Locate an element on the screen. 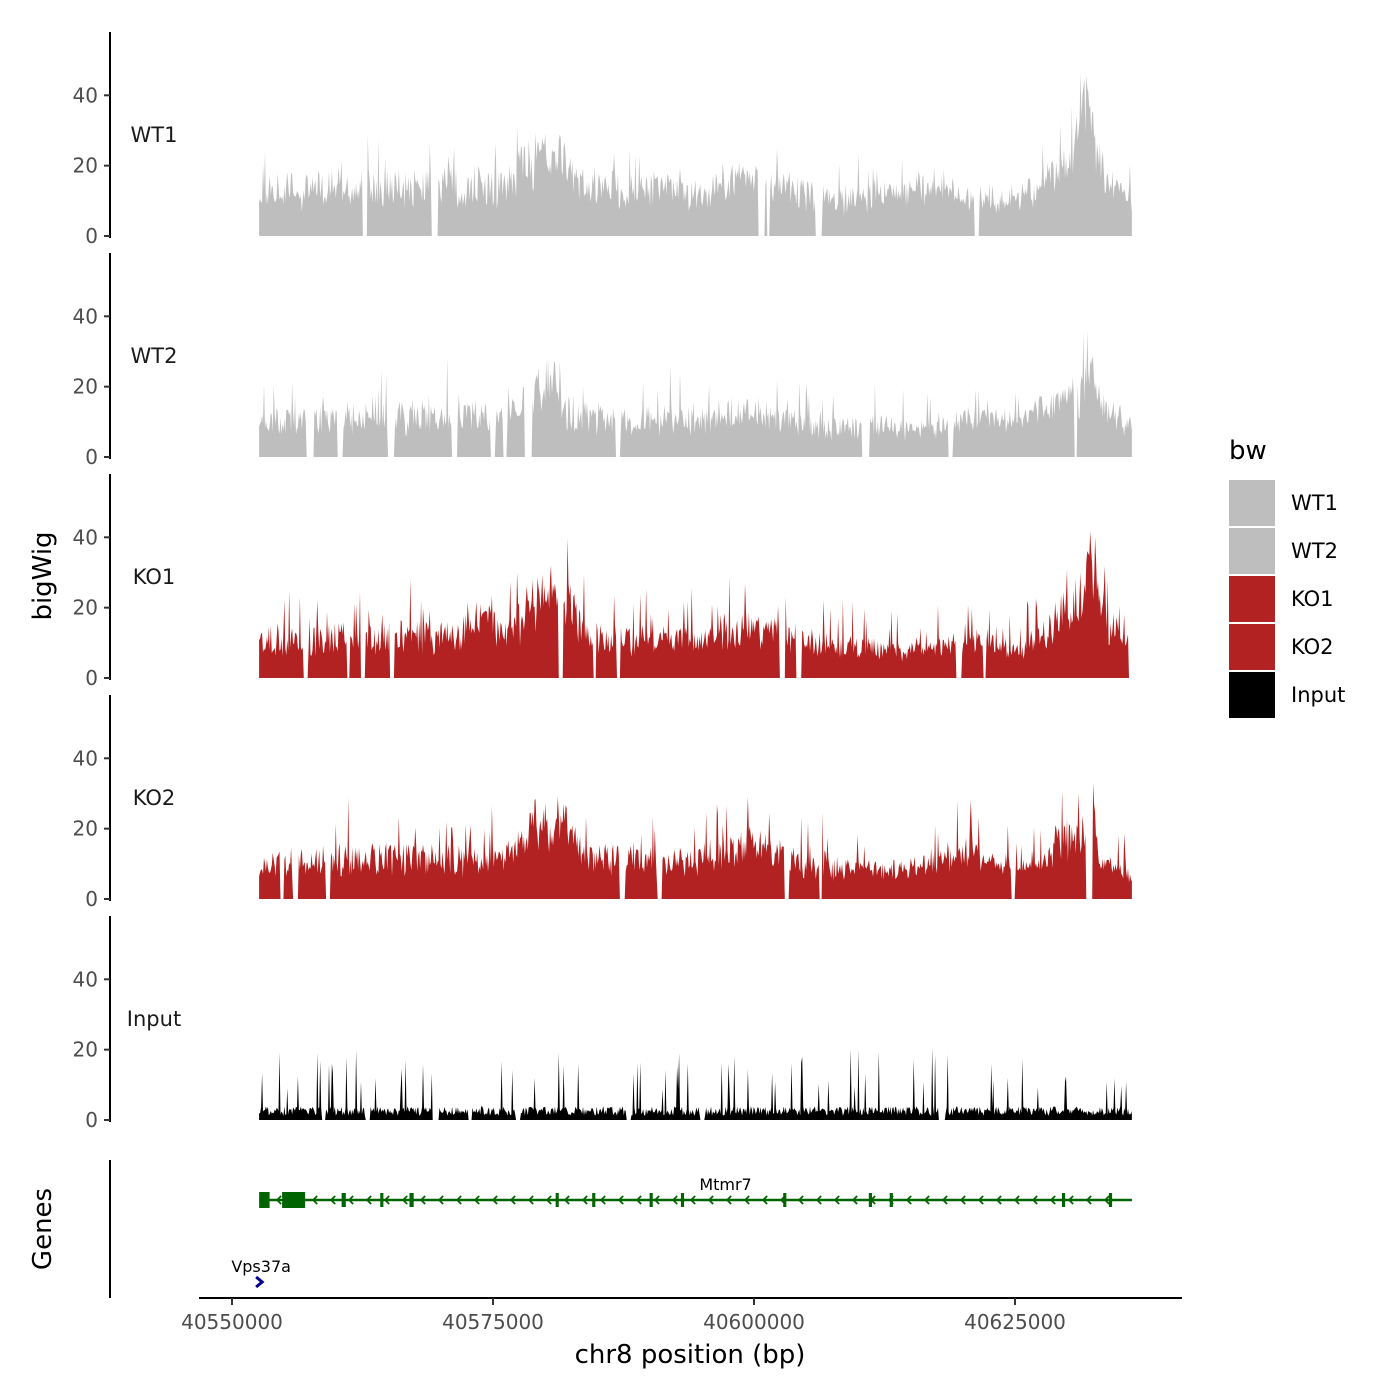  legend-swatch-ko1 is located at coordinates (1252, 599).